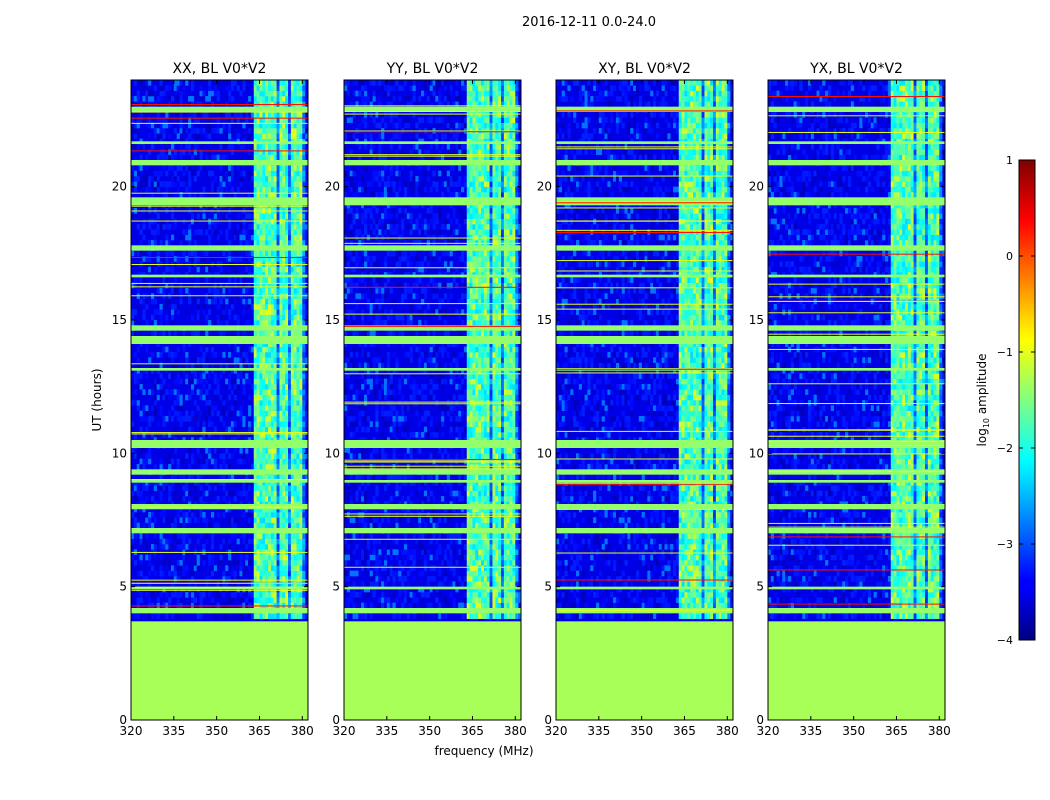 Image resolution: width=1050 pixels, height=800 pixels. What do you see at coordinates (219, 400) in the screenshot?
I see `heatmap-cells` at bounding box center [219, 400].